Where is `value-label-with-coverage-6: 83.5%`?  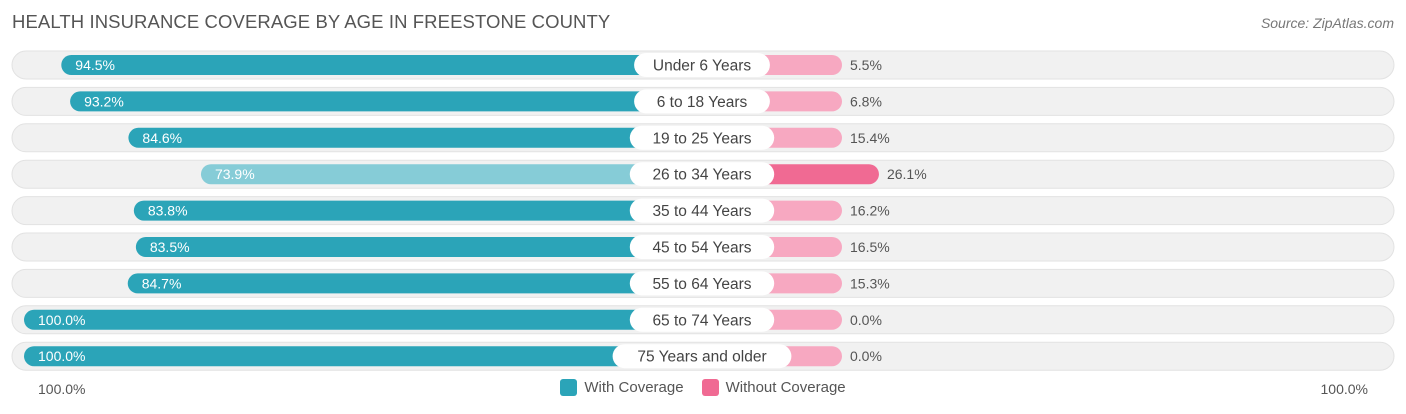 value-label-with-coverage-6: 83.5% is located at coordinates (170, 247).